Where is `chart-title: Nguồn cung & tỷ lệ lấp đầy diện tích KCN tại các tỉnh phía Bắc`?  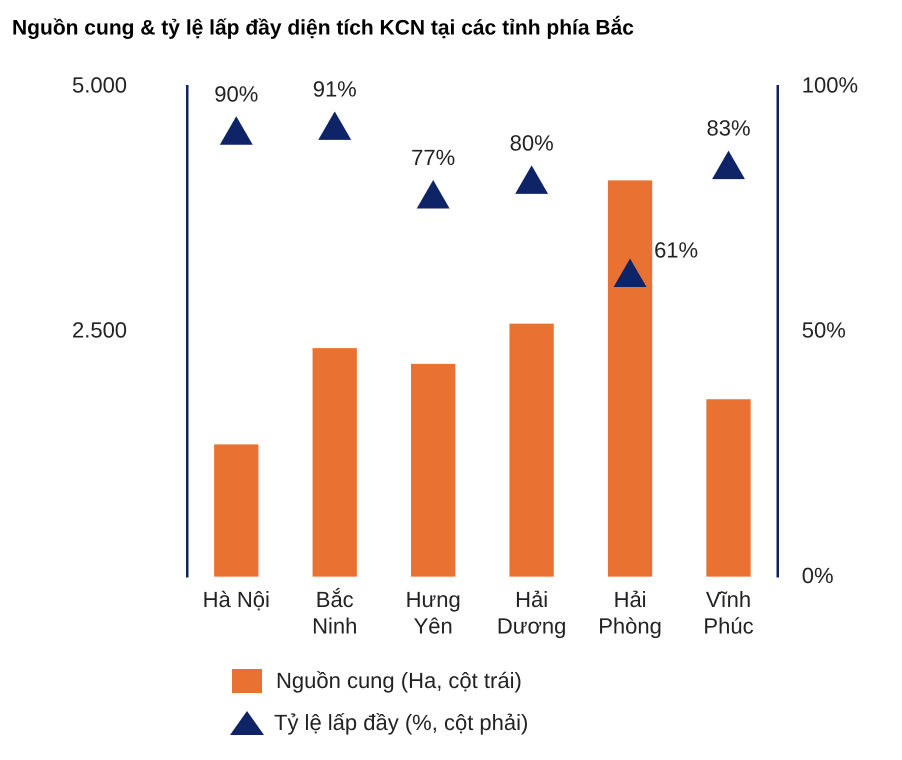 chart-title: Nguồn cung & tỷ lệ lấp đầy diện tích KCN tại các tỉnh phía Bắc is located at coordinates (323, 27).